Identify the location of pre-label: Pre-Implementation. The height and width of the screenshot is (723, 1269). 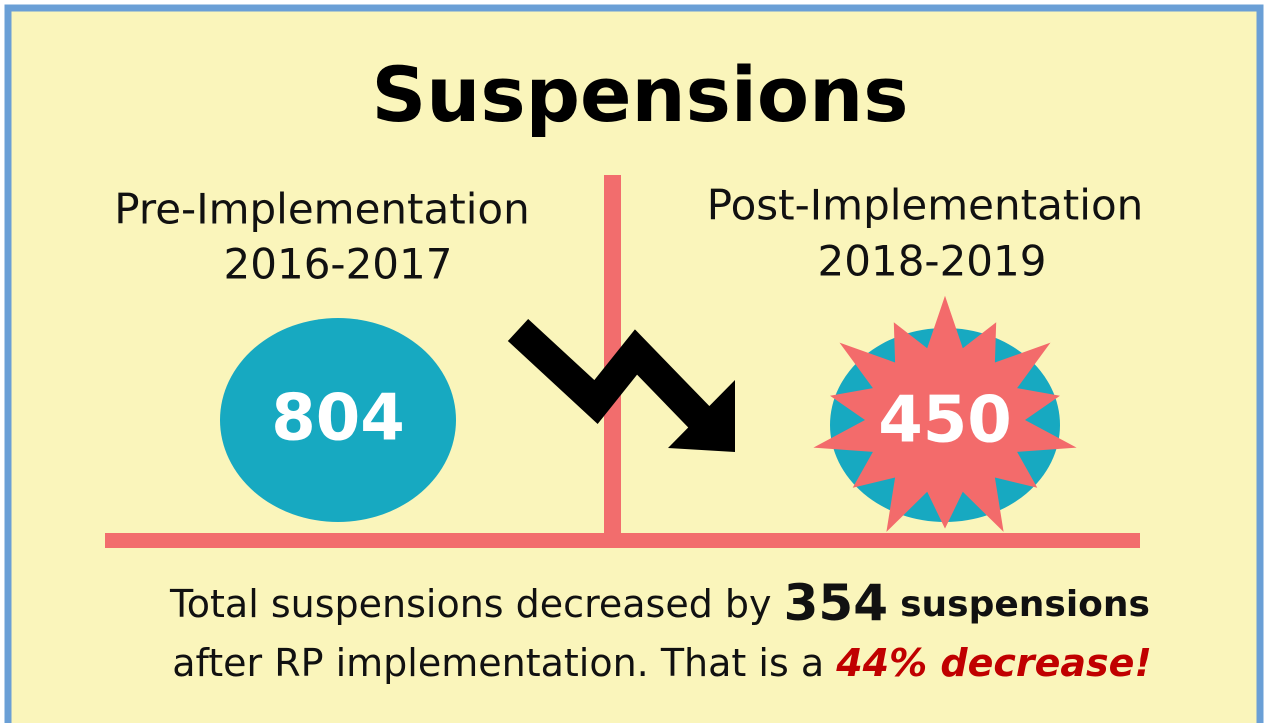
(321, 209).